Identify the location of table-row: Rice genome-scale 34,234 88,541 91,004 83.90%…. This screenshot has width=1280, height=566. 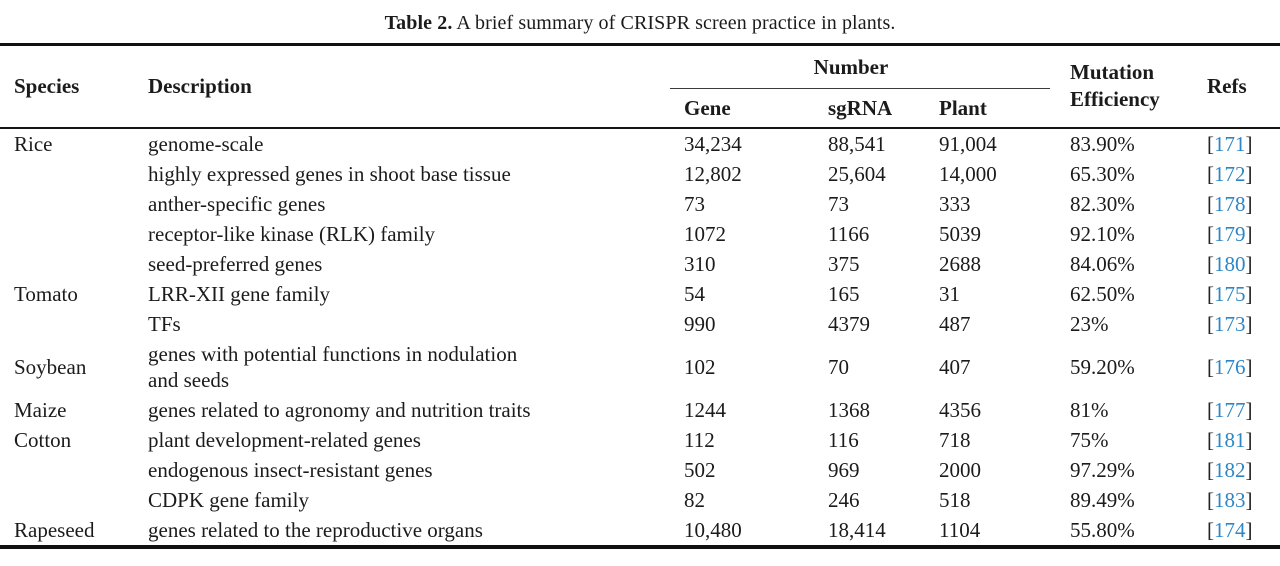
(640, 143).